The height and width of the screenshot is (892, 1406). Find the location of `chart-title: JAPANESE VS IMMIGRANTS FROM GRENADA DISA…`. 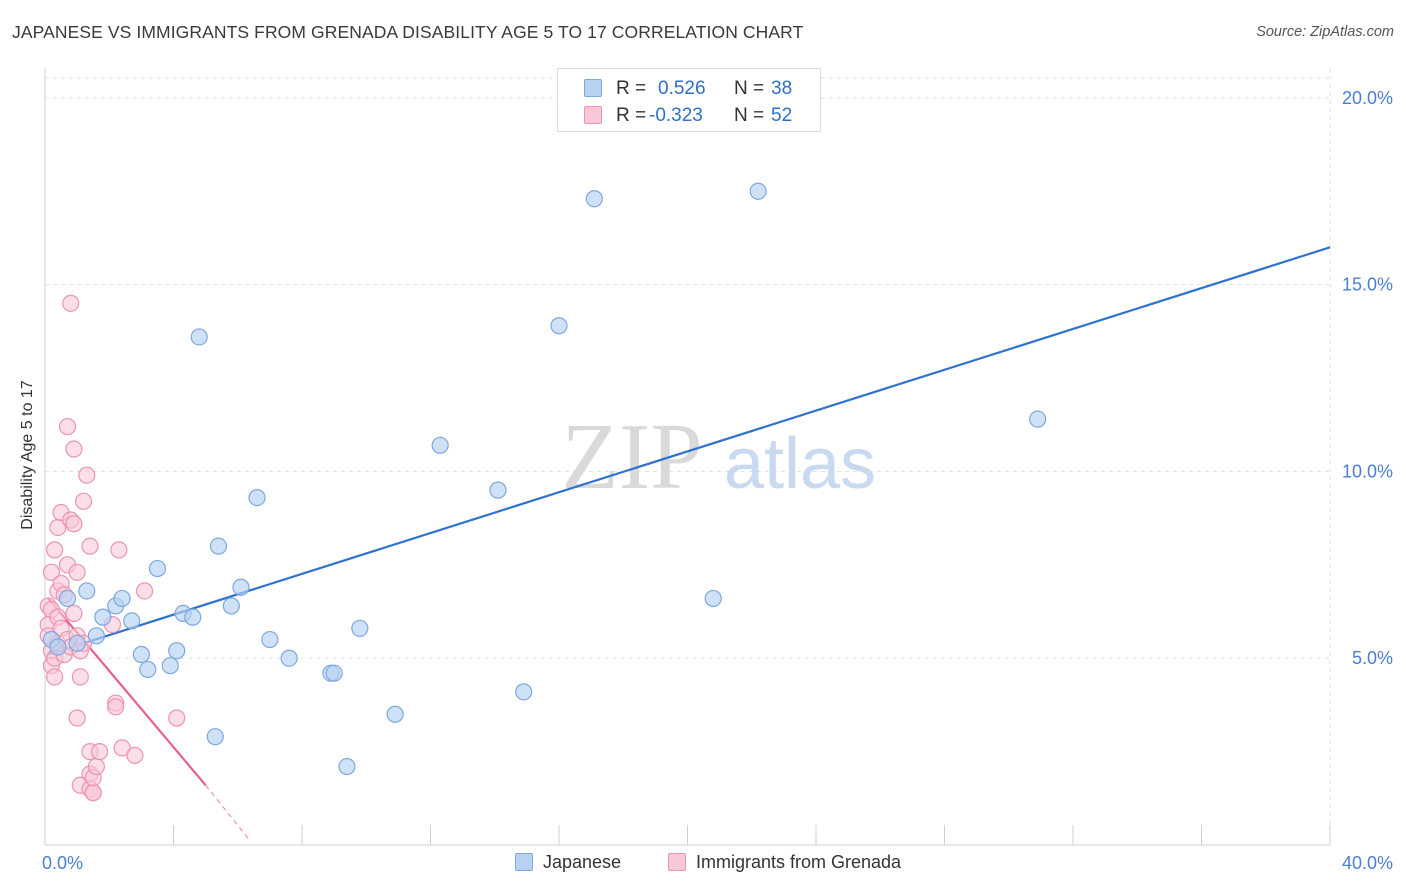

chart-title: JAPANESE VS IMMIGRANTS FROM GRENADA DISA… is located at coordinates (408, 32).